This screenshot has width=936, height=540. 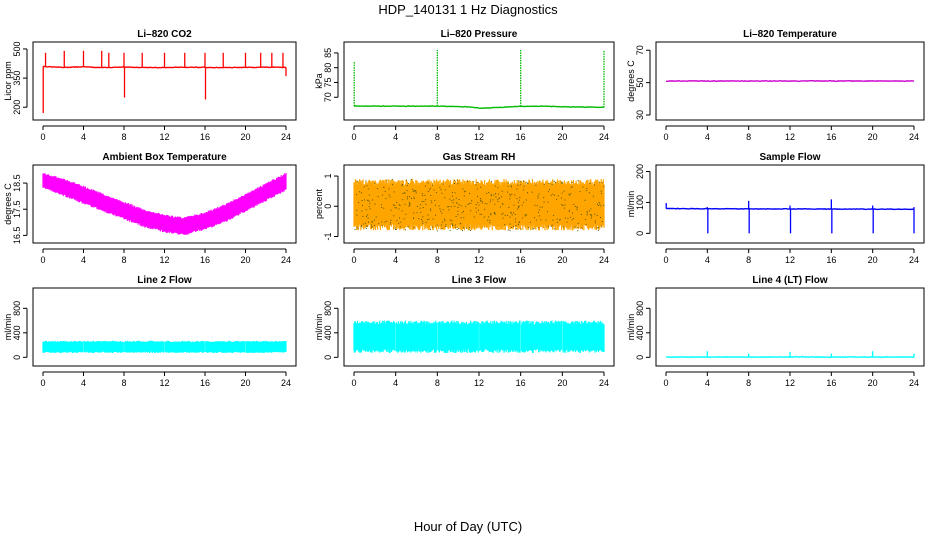 What do you see at coordinates (245, 137) in the screenshot?
I see `x-tick-label: 20` at bounding box center [245, 137].